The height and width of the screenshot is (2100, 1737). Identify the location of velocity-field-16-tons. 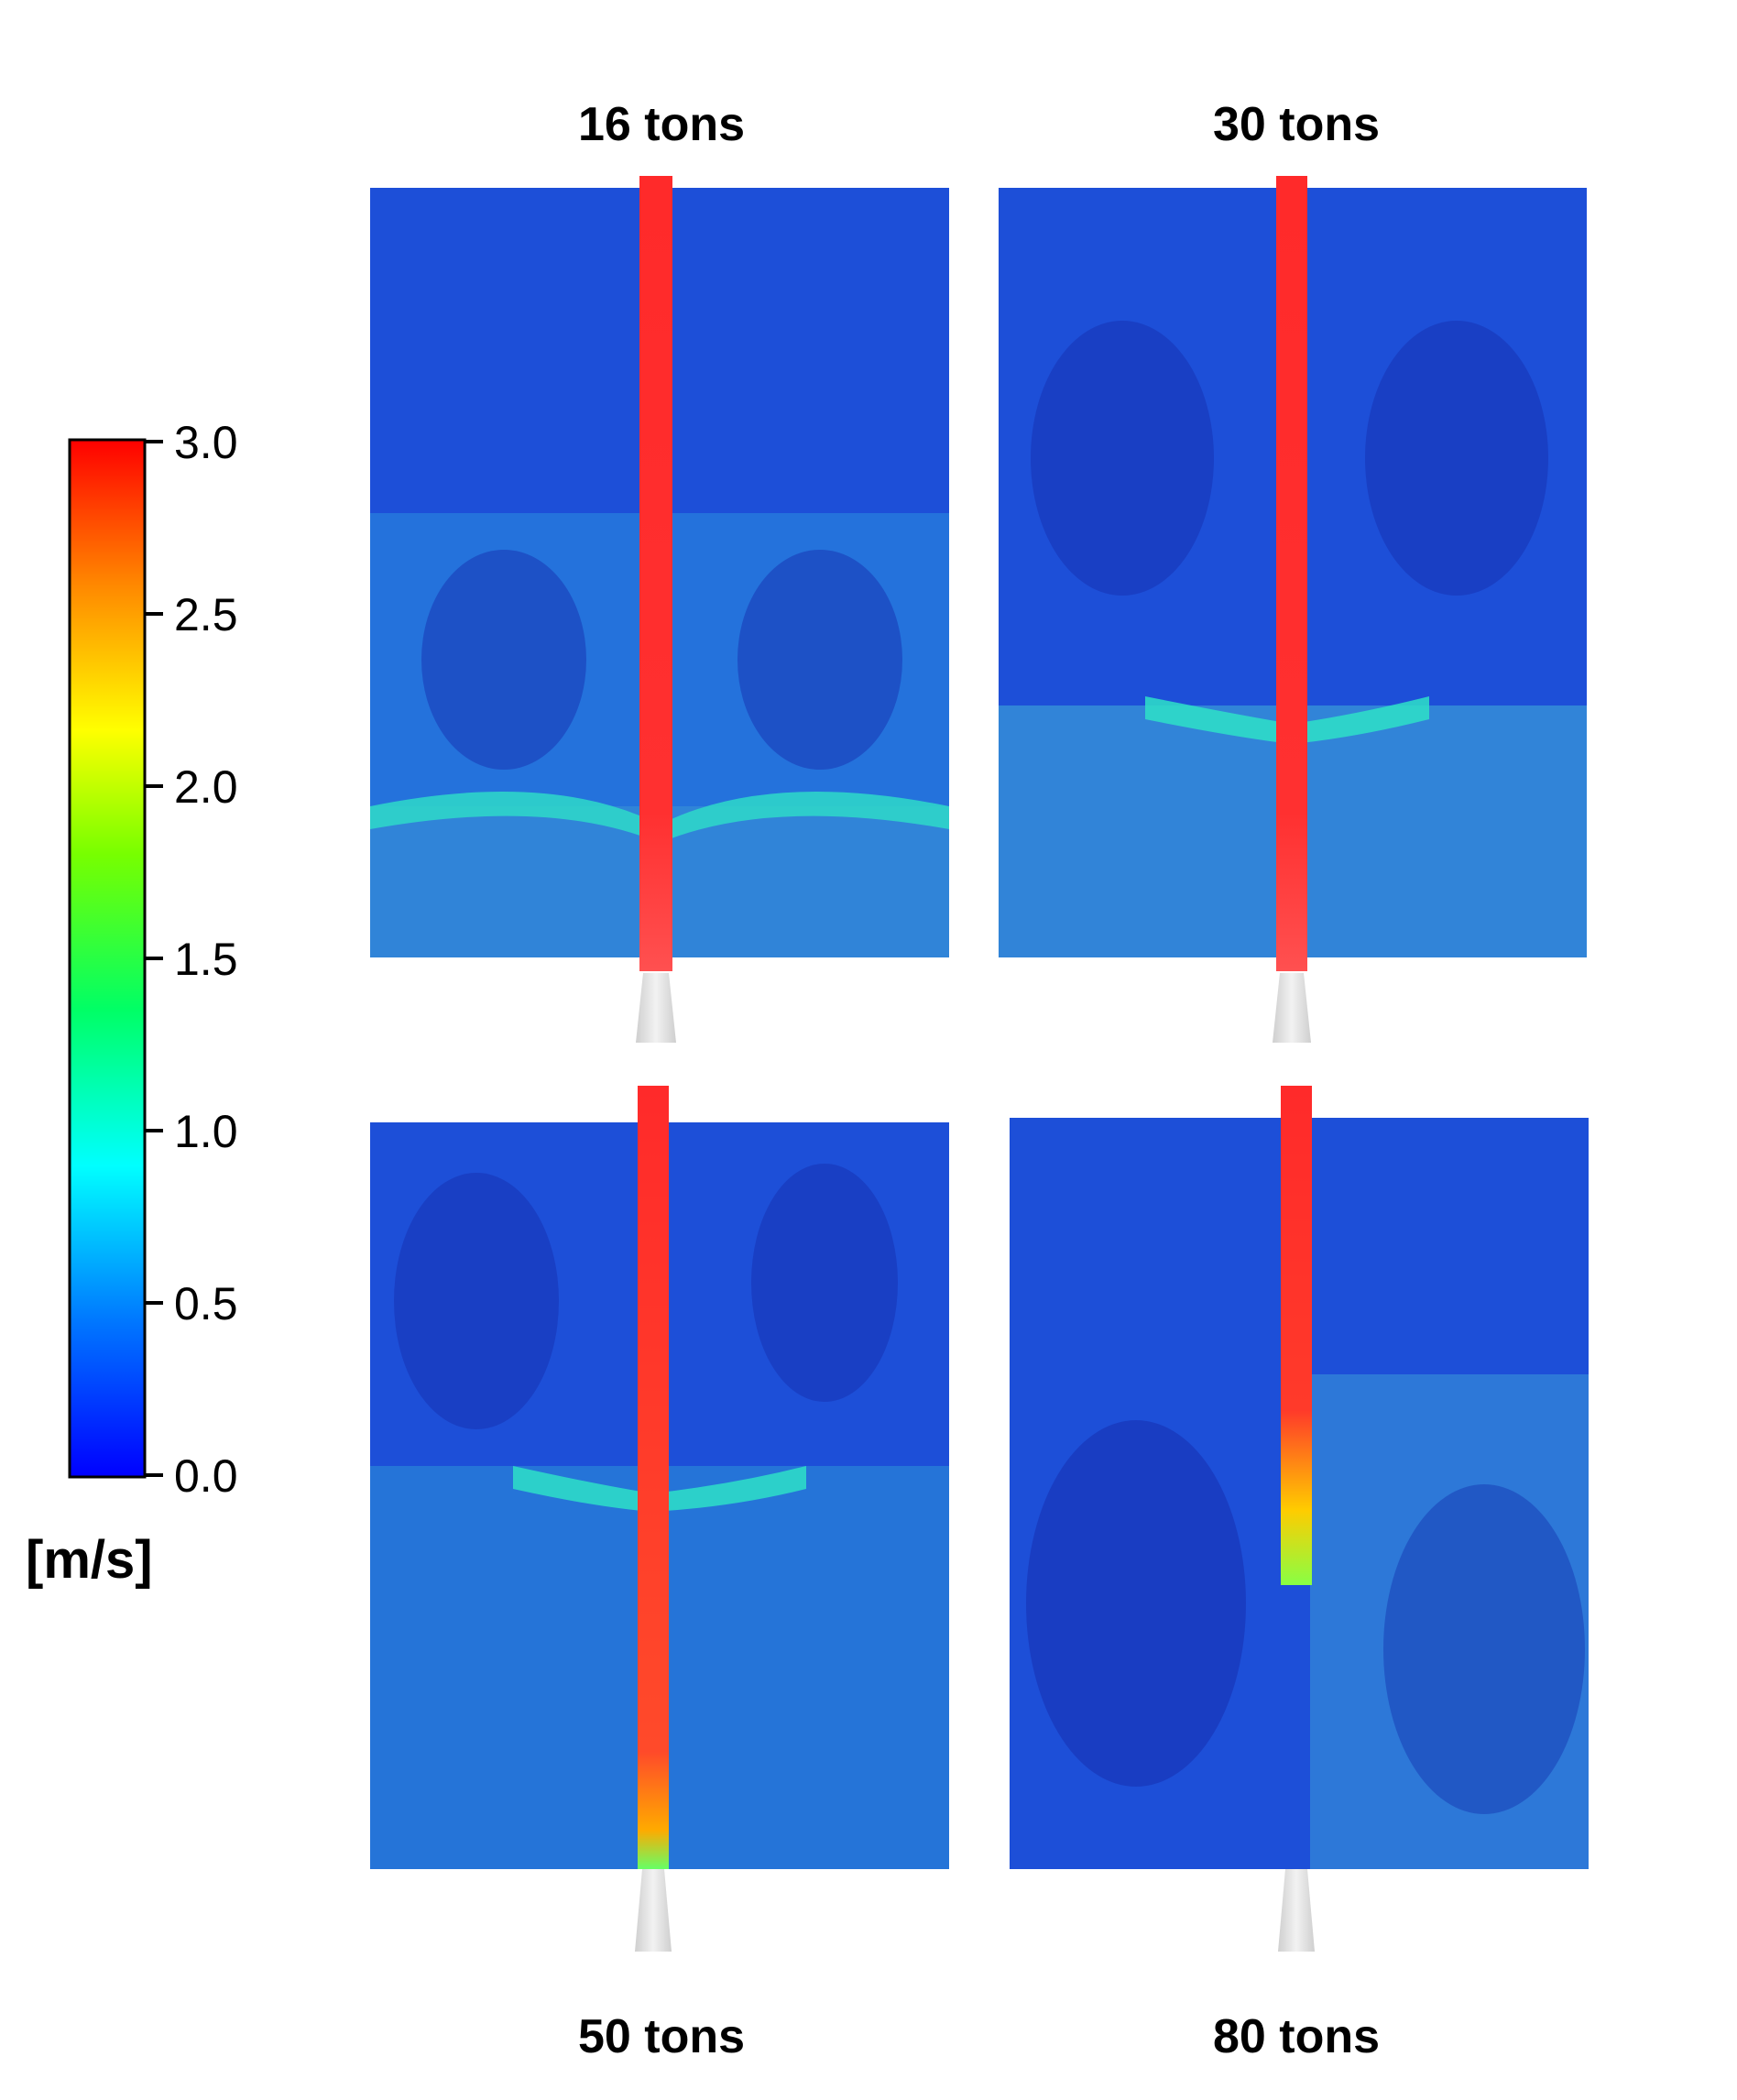
(659, 609).